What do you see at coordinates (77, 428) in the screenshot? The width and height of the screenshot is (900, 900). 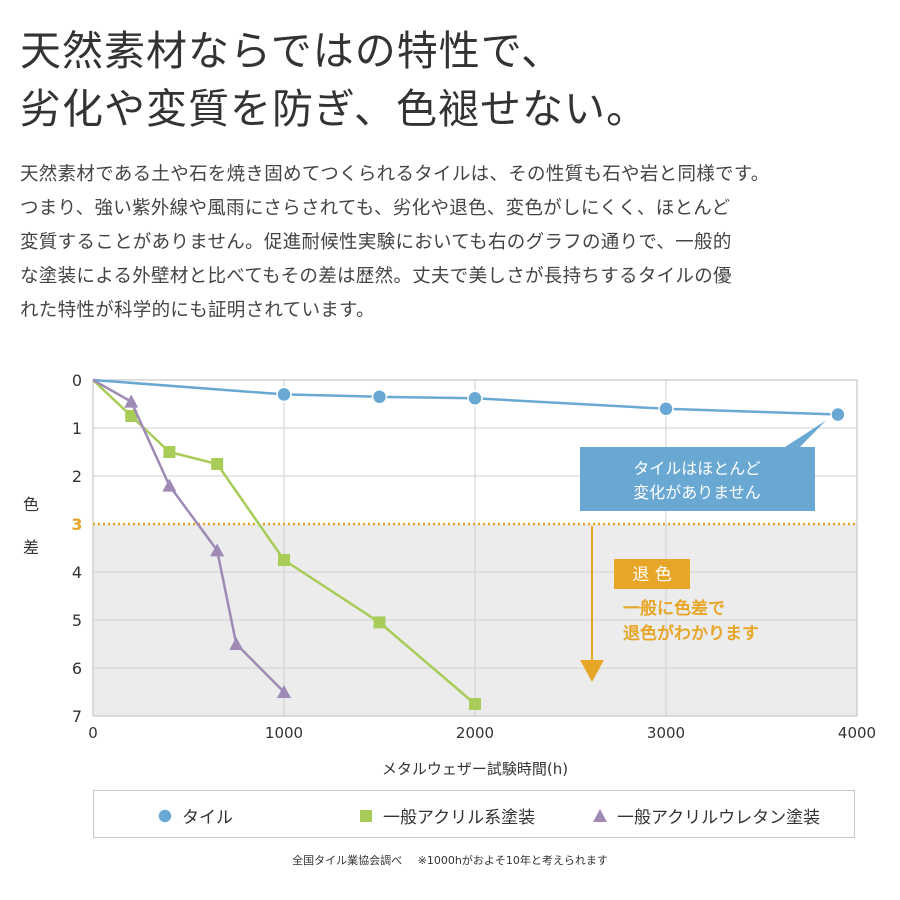 I see `y-tick-label: 1` at bounding box center [77, 428].